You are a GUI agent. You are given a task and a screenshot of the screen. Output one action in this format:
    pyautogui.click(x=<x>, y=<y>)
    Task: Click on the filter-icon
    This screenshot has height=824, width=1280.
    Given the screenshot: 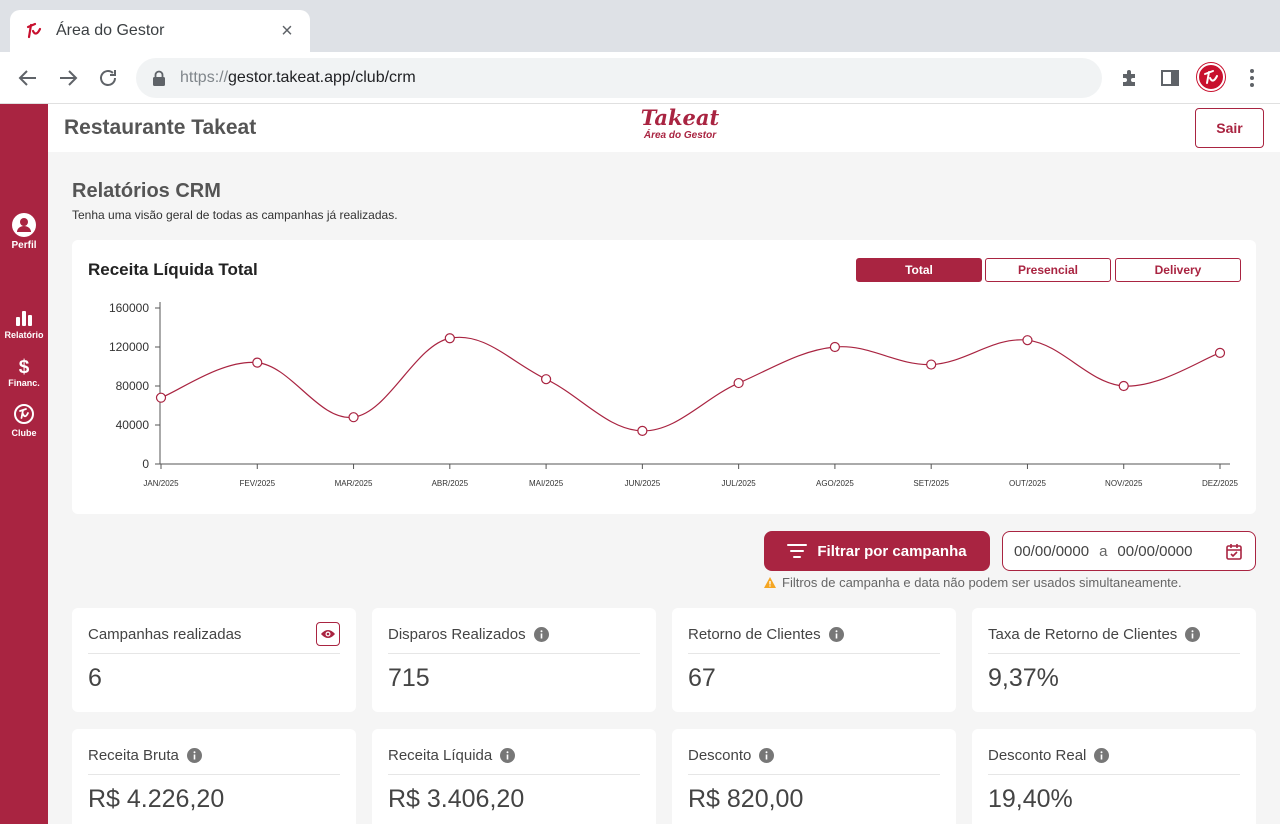 What is the action you would take?
    pyautogui.click(x=797, y=551)
    